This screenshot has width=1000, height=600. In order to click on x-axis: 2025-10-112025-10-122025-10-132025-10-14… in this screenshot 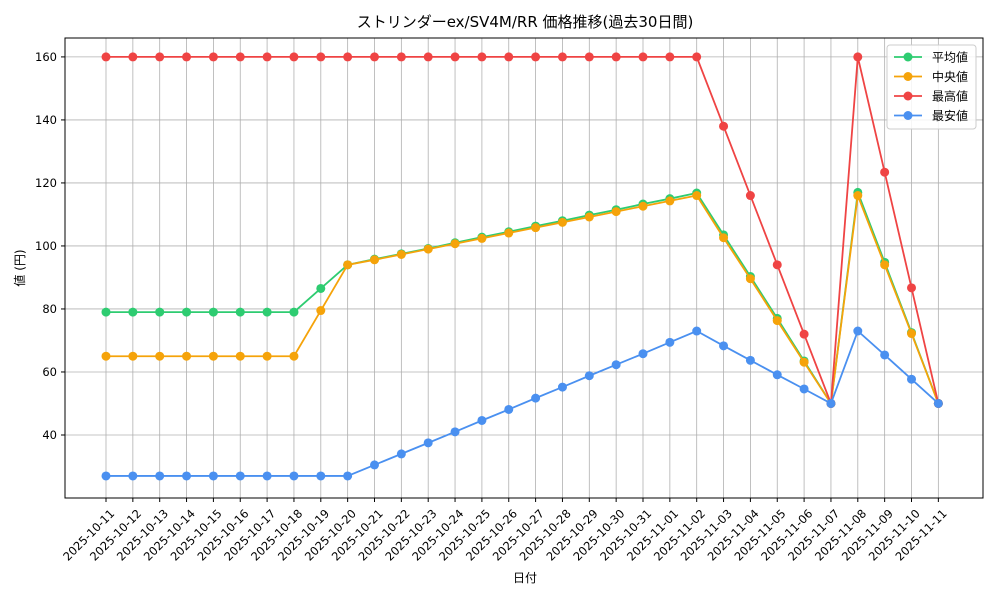, I will do `click(505, 531)`.